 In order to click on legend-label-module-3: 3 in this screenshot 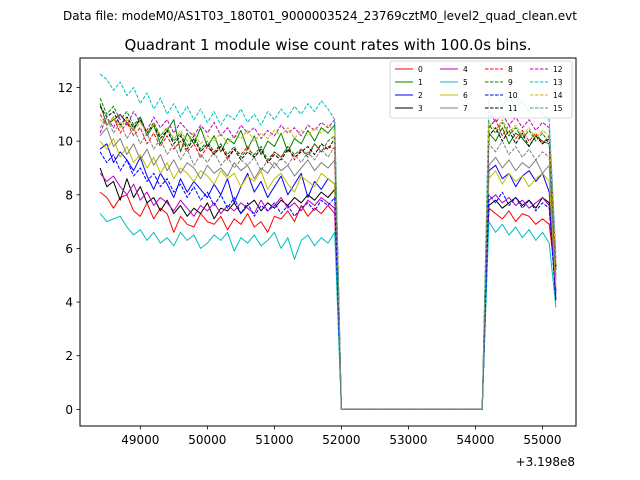, I will do `click(420, 108)`.